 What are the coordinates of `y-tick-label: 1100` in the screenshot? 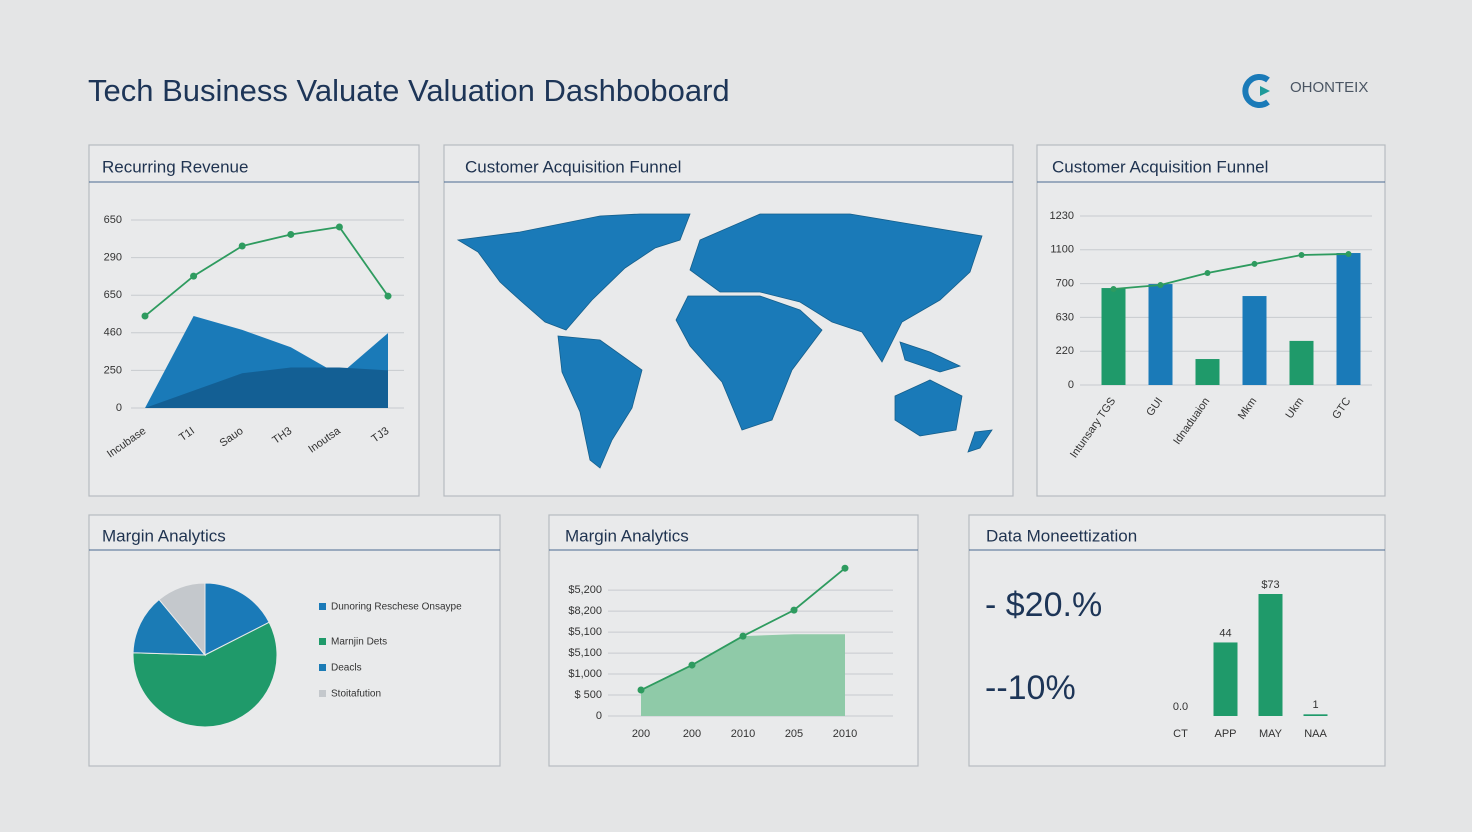 It's located at (1062, 250).